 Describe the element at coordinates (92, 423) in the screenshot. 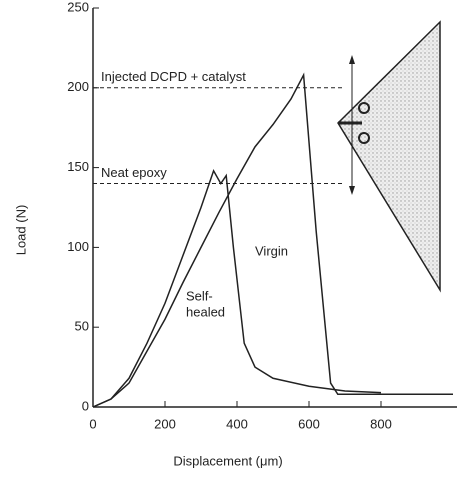

I see `x-tick-label: 0` at that location.